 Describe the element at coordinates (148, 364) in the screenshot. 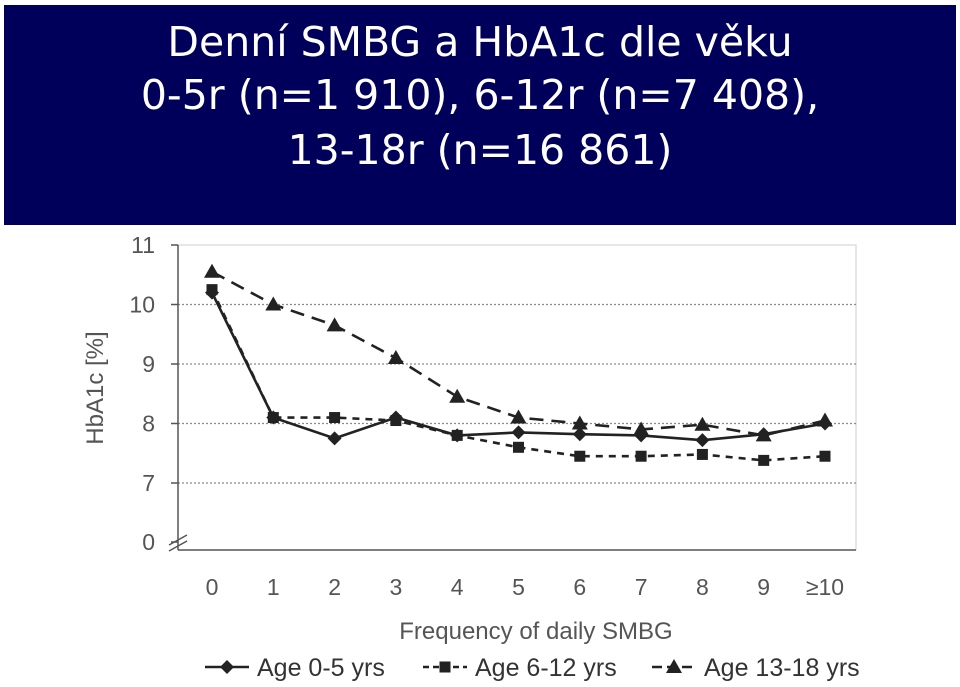

I see `y-tick-label-9: 9` at that location.